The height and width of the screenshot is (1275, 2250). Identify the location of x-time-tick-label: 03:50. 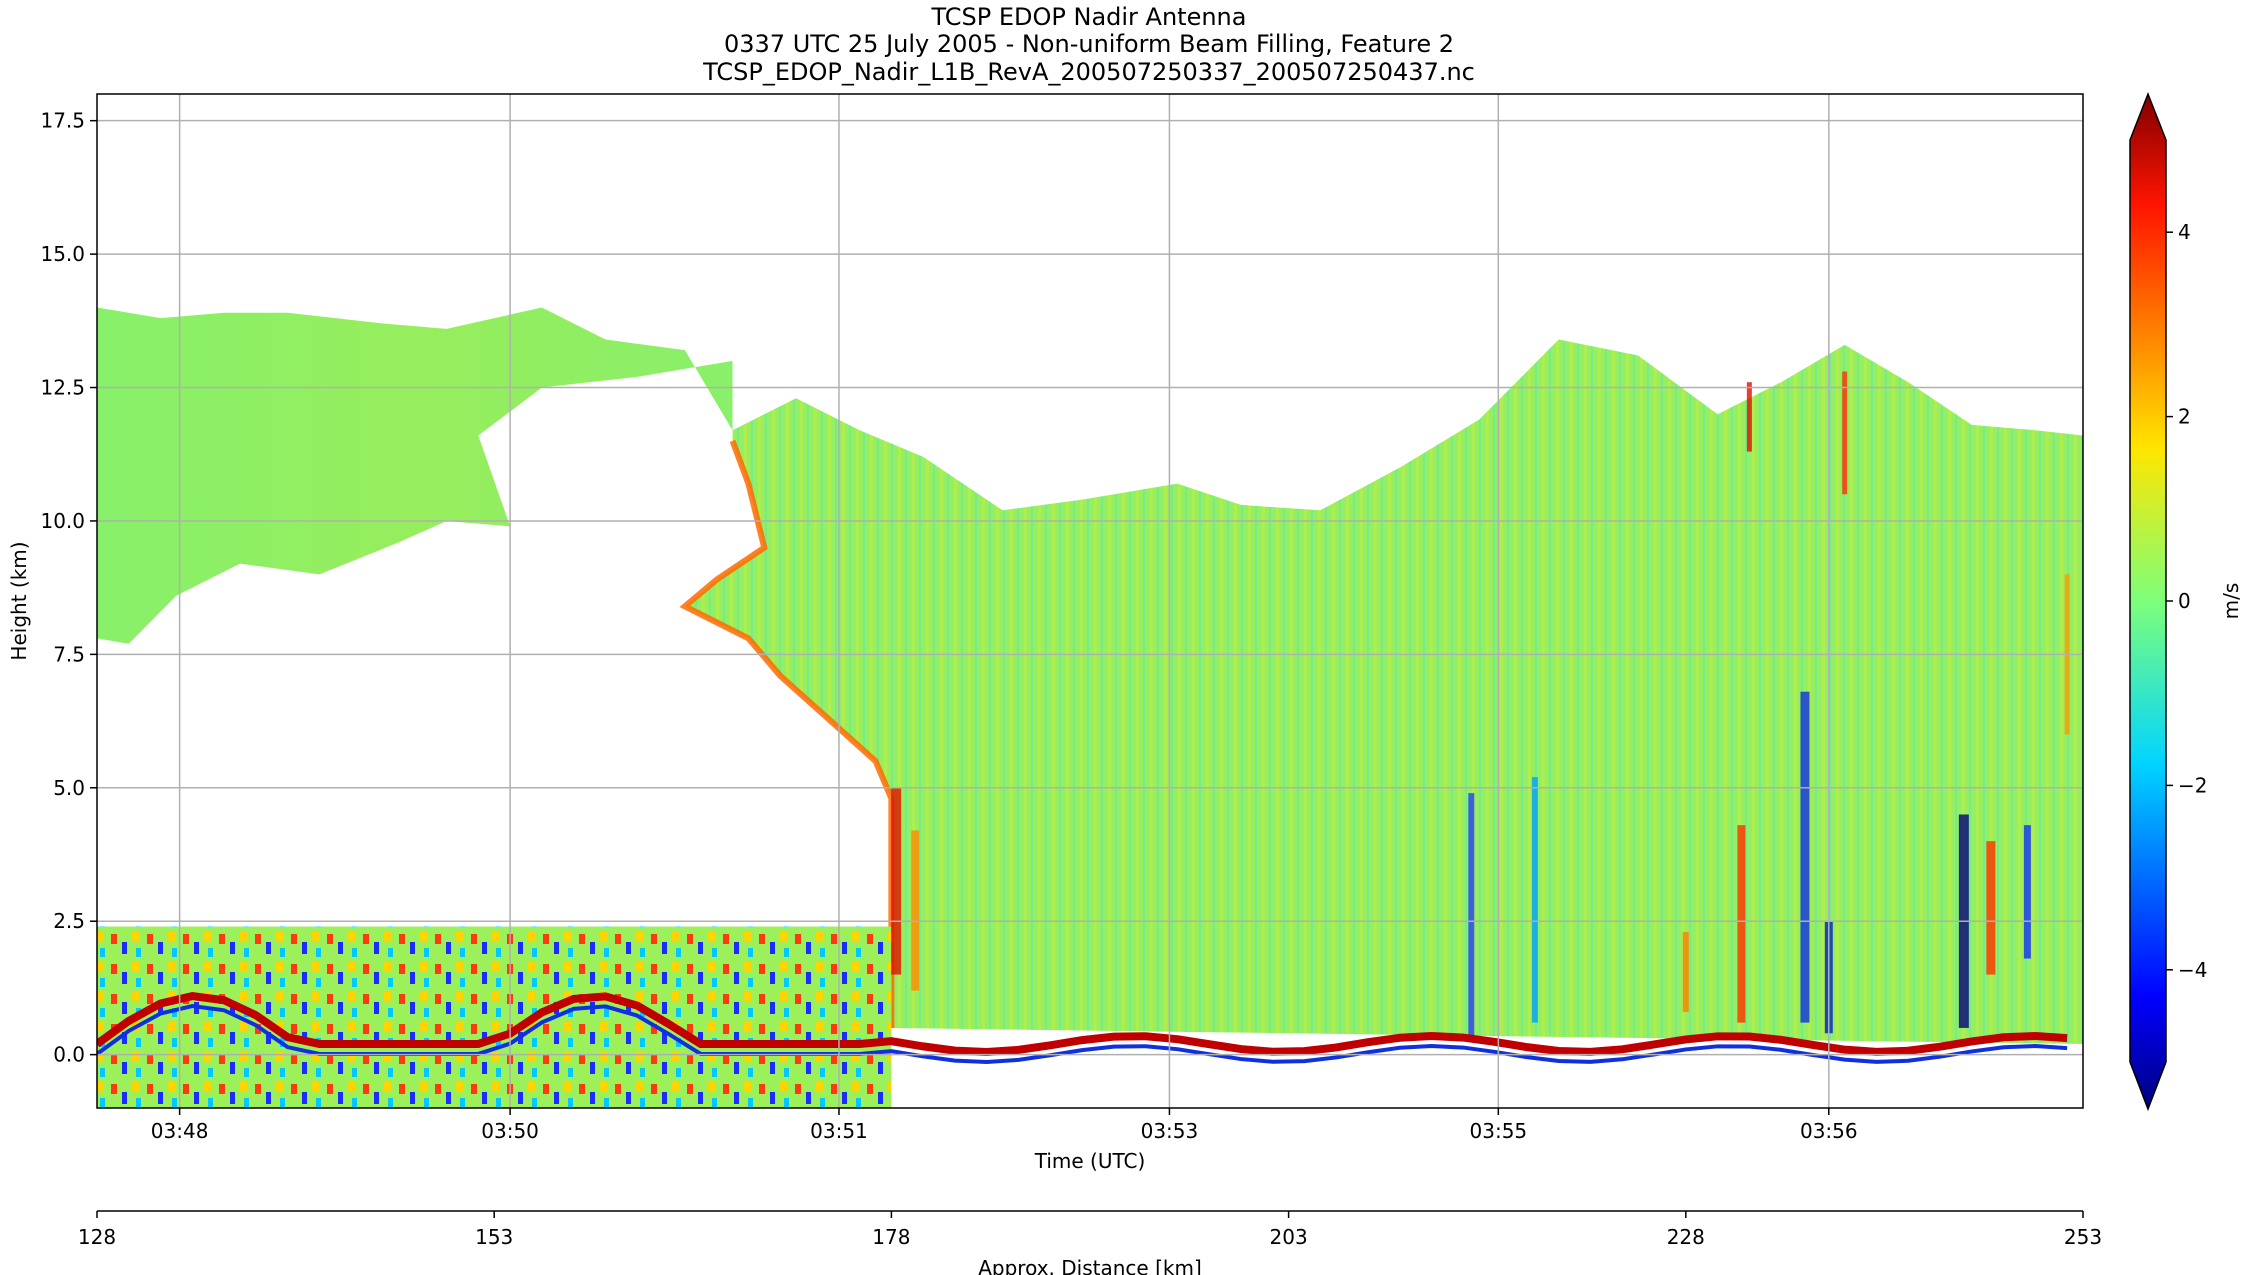
(510, 1131).